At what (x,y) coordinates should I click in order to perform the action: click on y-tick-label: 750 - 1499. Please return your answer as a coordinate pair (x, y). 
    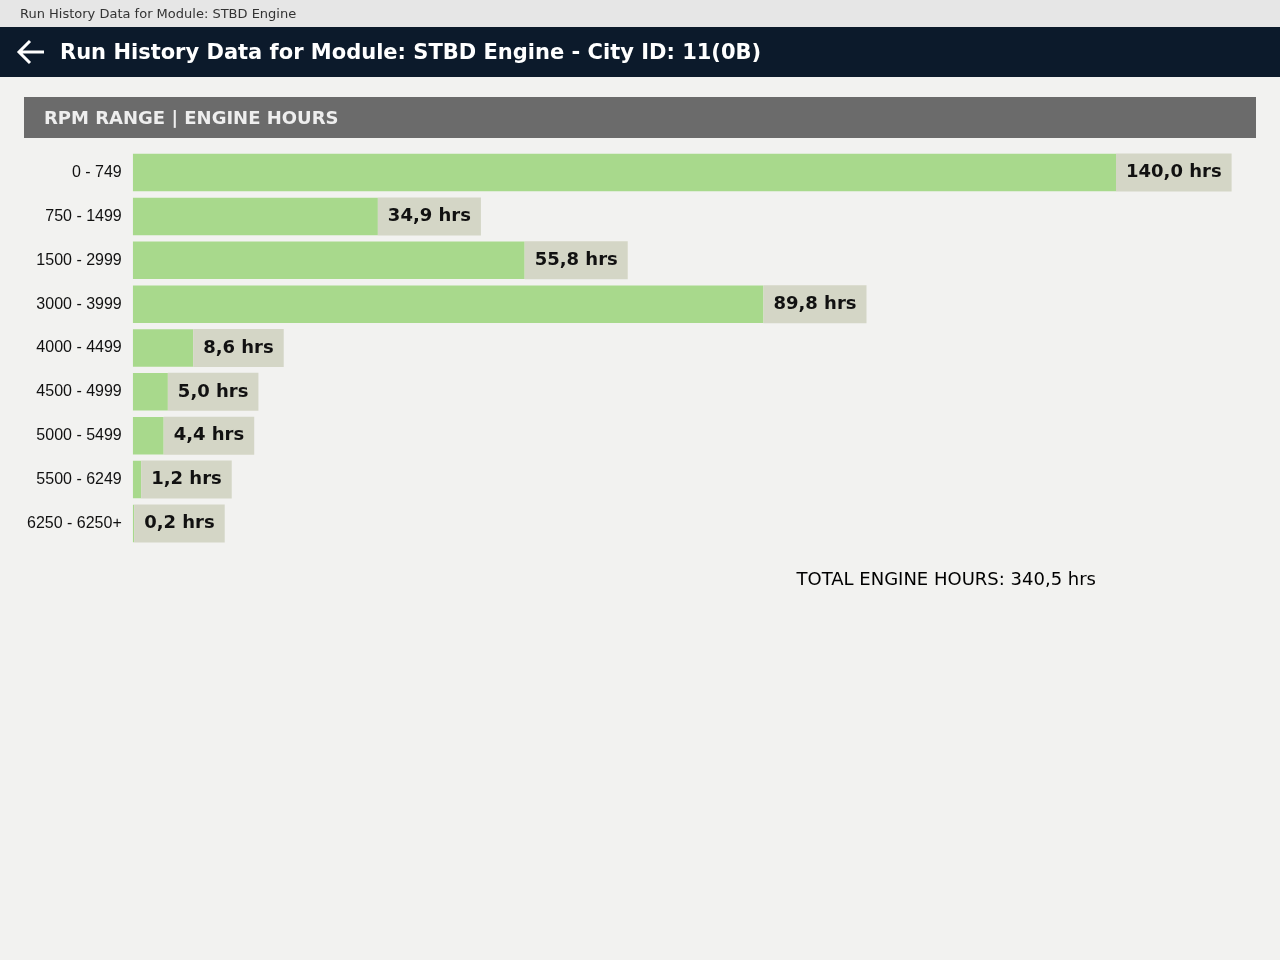
    Looking at the image, I should click on (83, 215).